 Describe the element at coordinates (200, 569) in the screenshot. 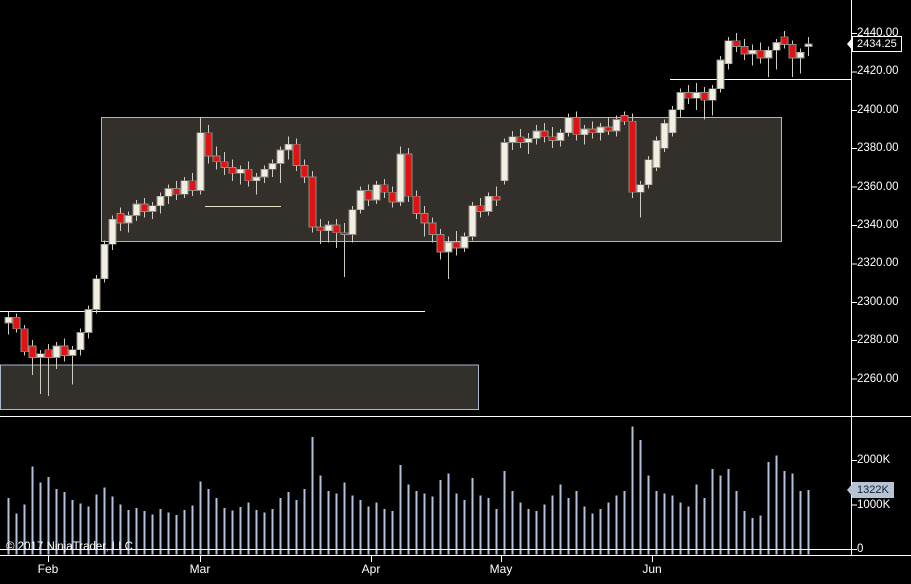

I see `month-label: Mar` at that location.